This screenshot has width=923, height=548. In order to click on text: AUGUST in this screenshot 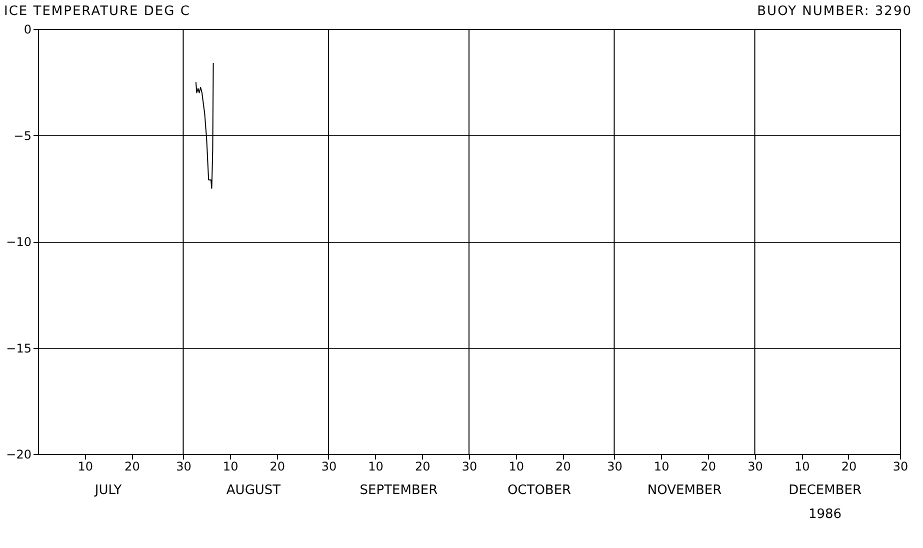, I will do `click(253, 490)`.